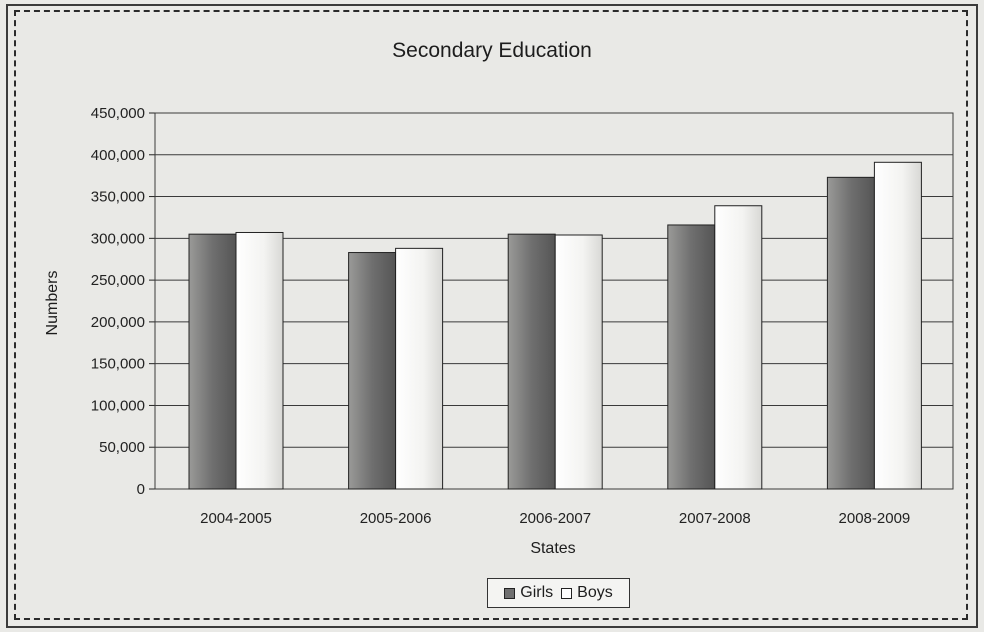  Describe the element at coordinates (691, 357) in the screenshot. I see `bar-girls-2007-2008` at that location.